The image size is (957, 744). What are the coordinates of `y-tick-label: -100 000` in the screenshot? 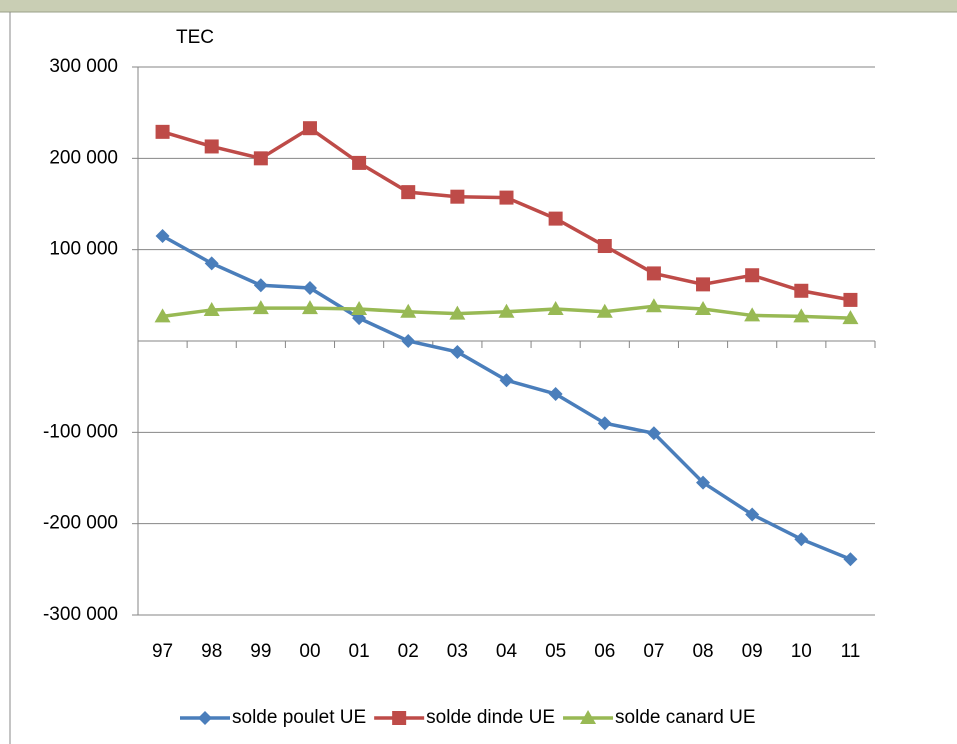 It's located at (80, 431).